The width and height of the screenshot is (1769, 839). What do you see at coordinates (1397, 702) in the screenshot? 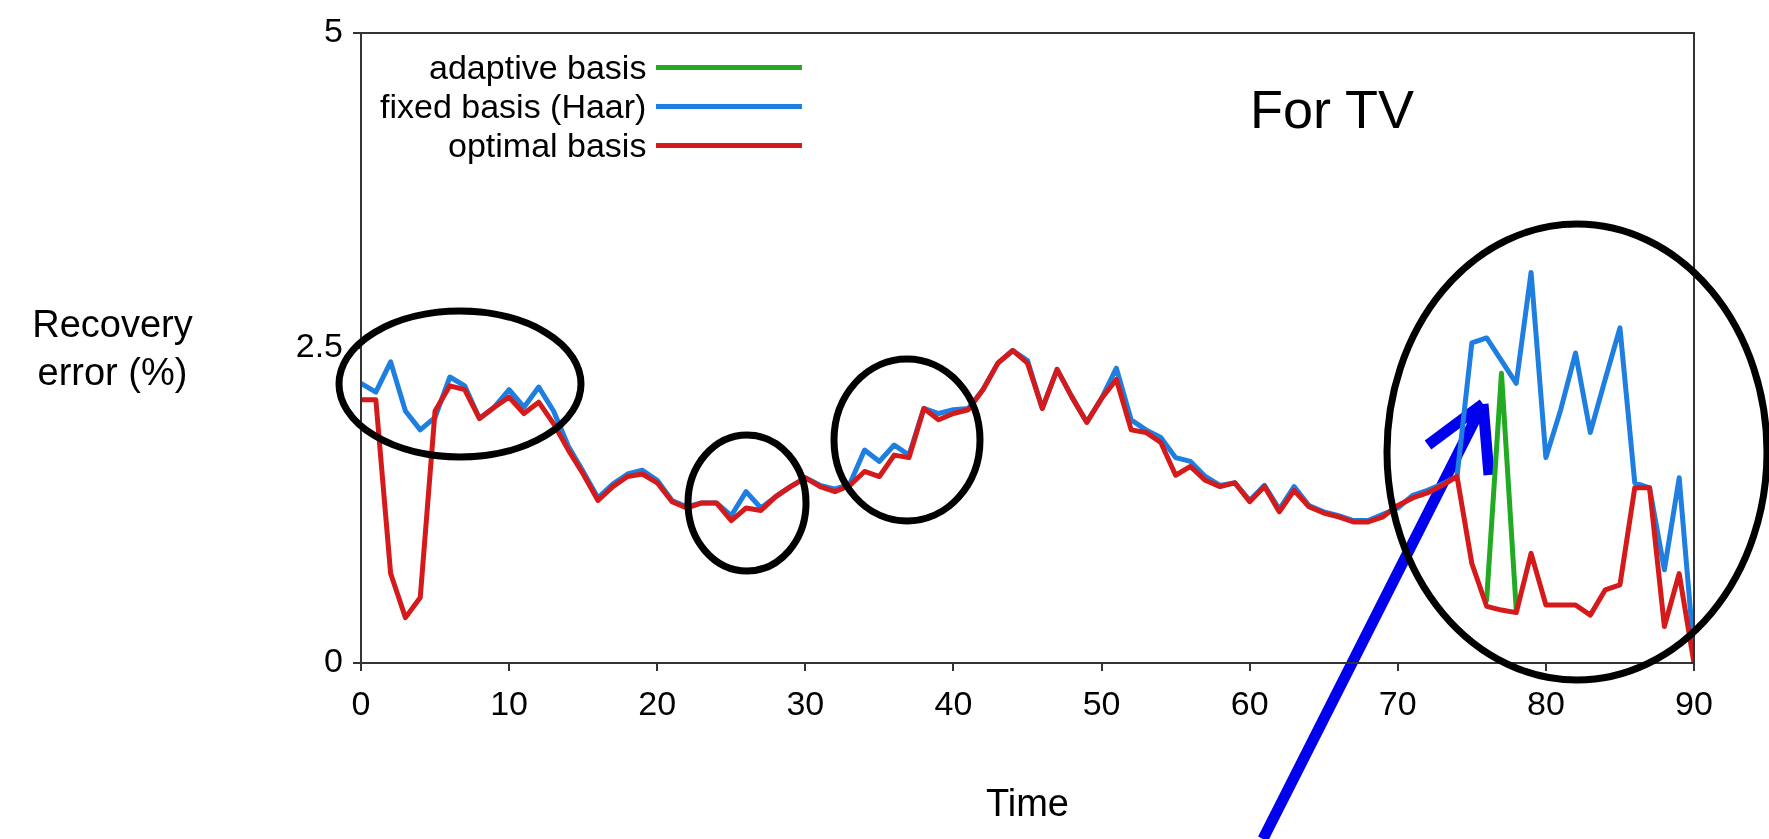
I see `x-tick-label: 70` at bounding box center [1397, 702].